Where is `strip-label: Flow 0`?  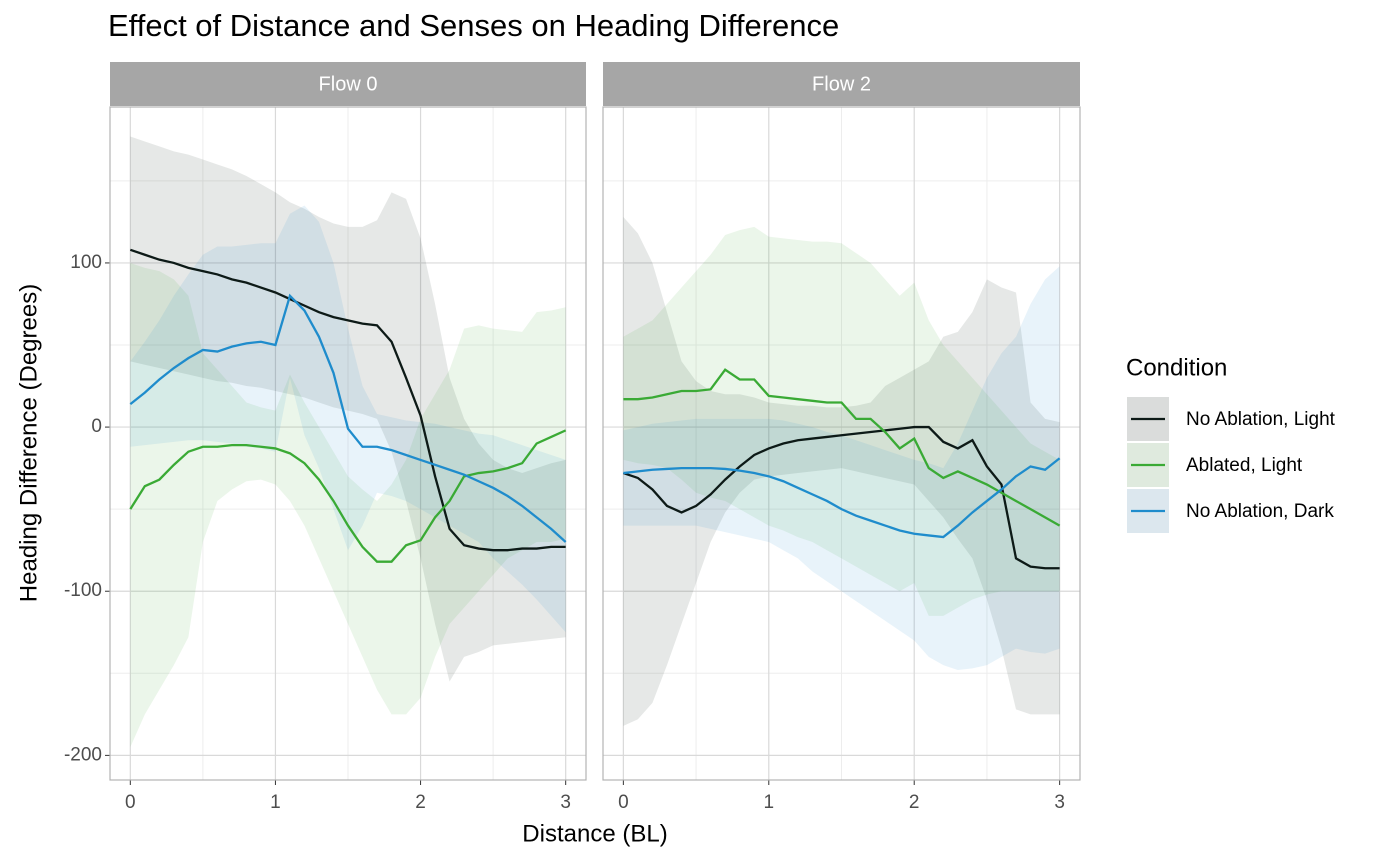 strip-label: Flow 0 is located at coordinates (348, 84).